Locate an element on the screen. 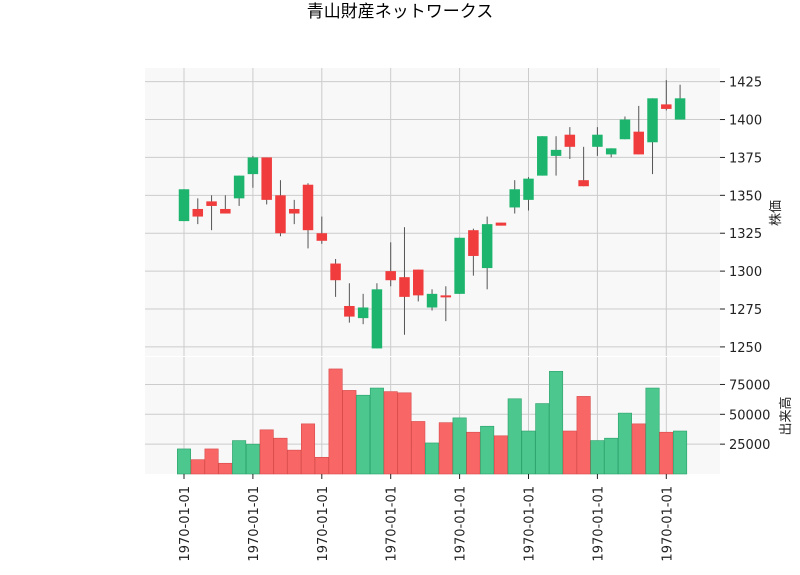 The image size is (800, 575). price-tick-label: 1275 is located at coordinates (745, 310).